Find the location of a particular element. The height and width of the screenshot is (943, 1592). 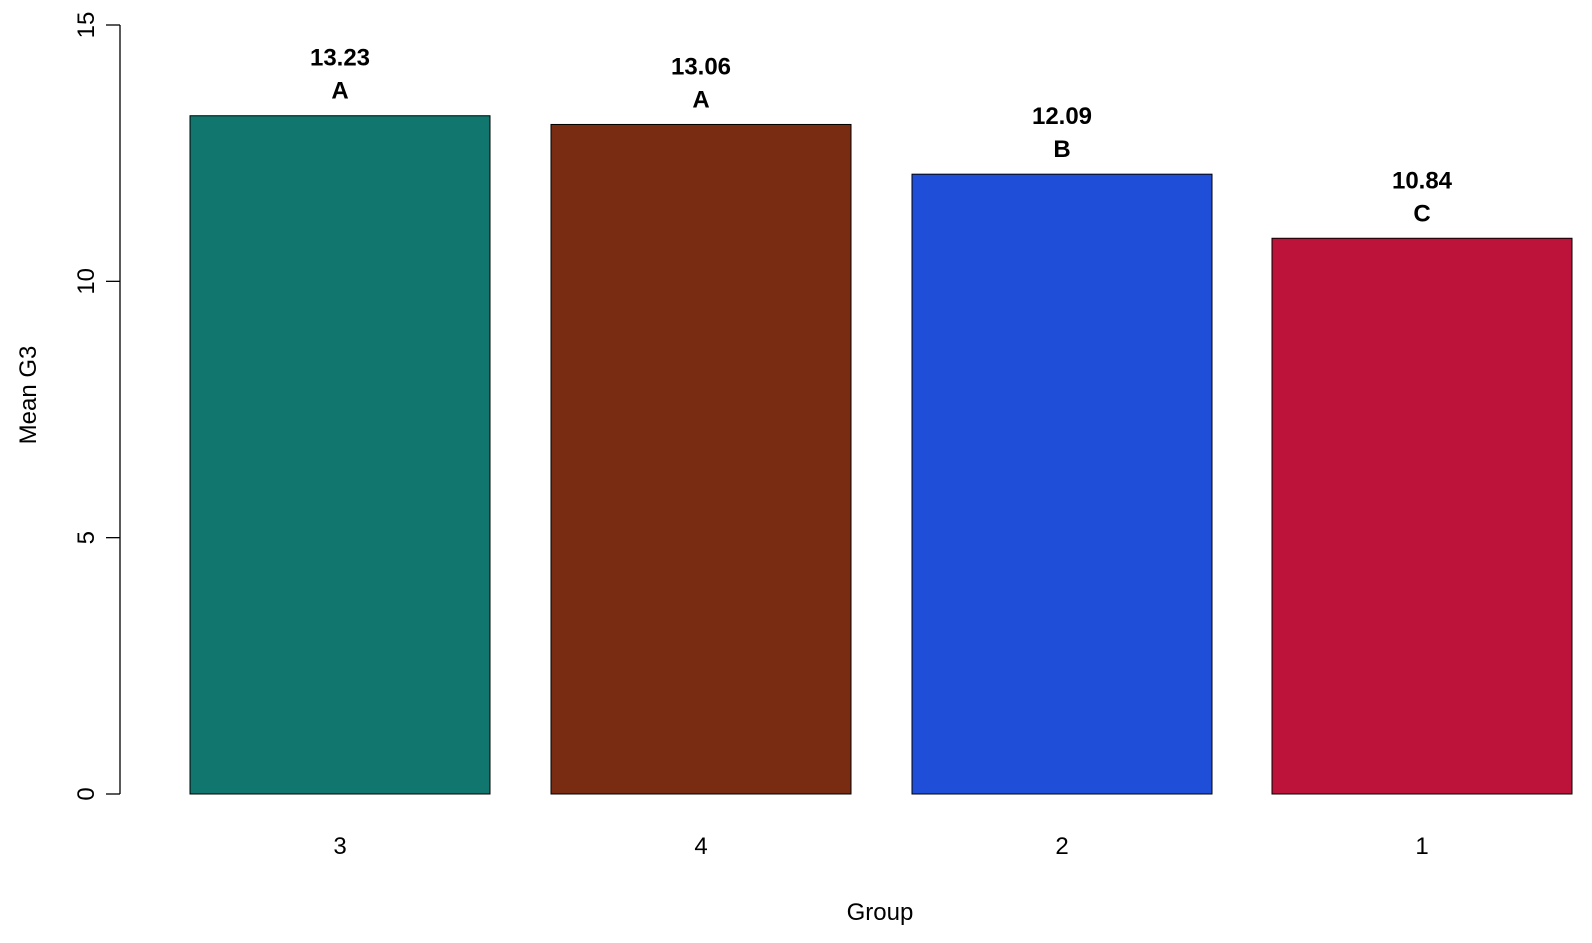

bar-value-label: 13.06 is located at coordinates (701, 66).